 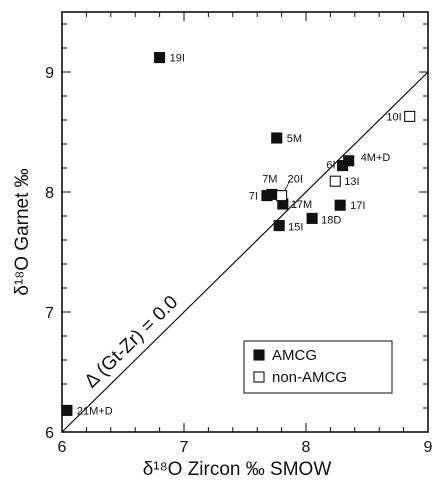 What do you see at coordinates (351, 182) in the screenshot?
I see `point-label: 13I` at bounding box center [351, 182].